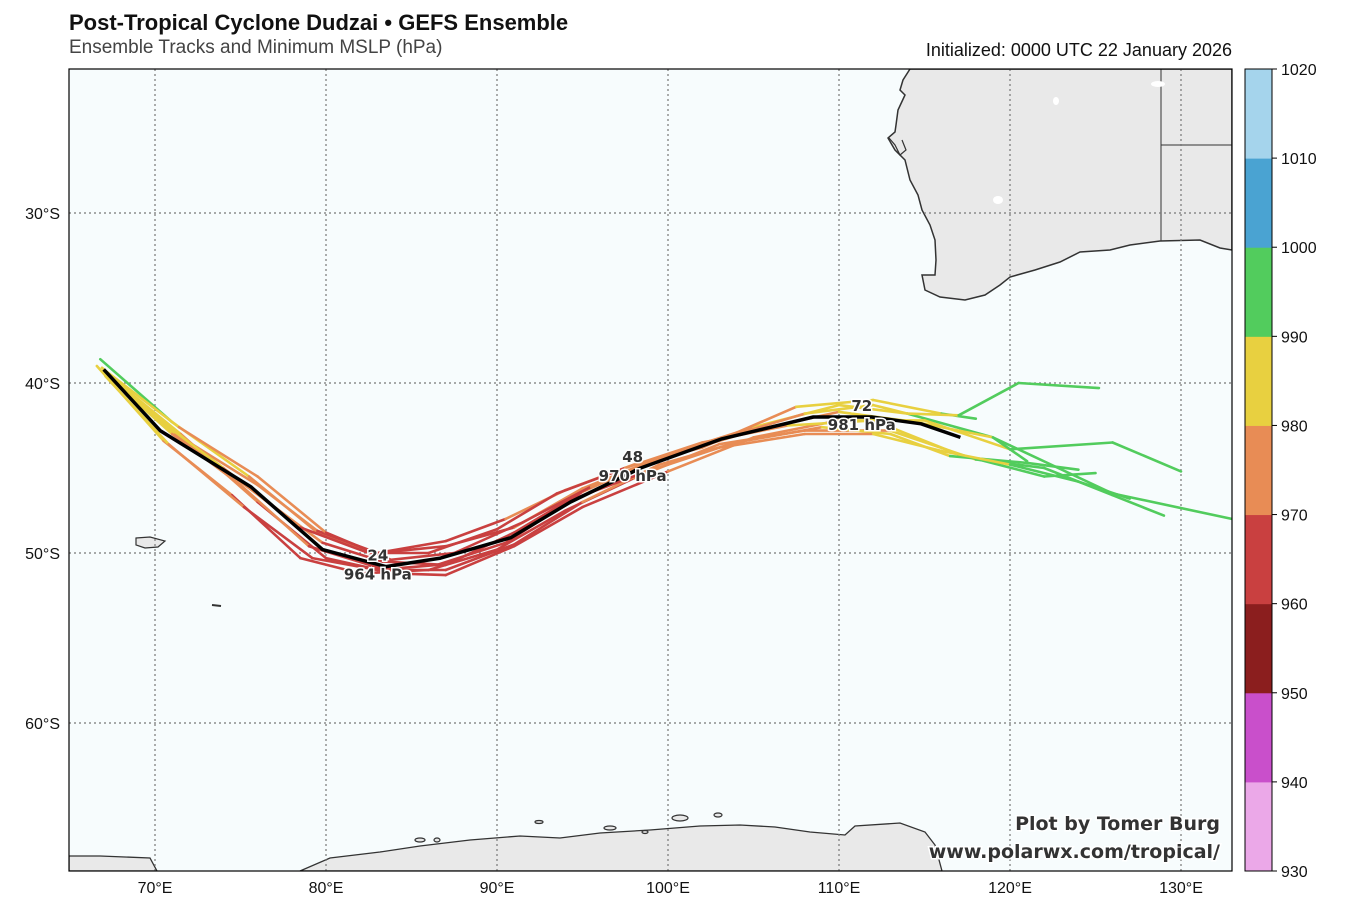 The height and width of the screenshot is (912, 1352). Describe the element at coordinates (42, 384) in the screenshot. I see `lat-tick-label: 40°S` at that location.